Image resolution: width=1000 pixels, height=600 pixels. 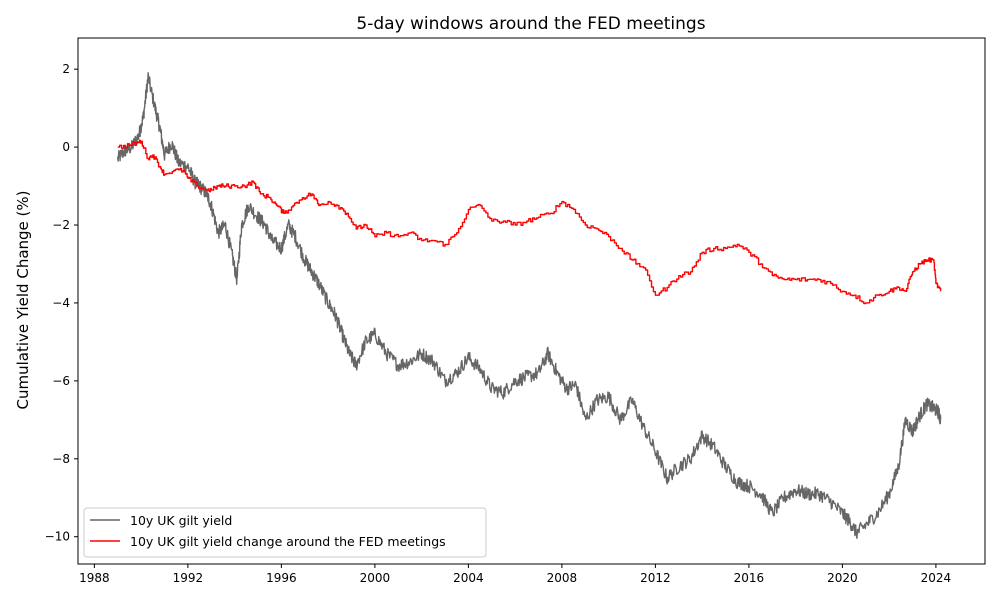 I want to click on legend-box, so click(x=285, y=532).